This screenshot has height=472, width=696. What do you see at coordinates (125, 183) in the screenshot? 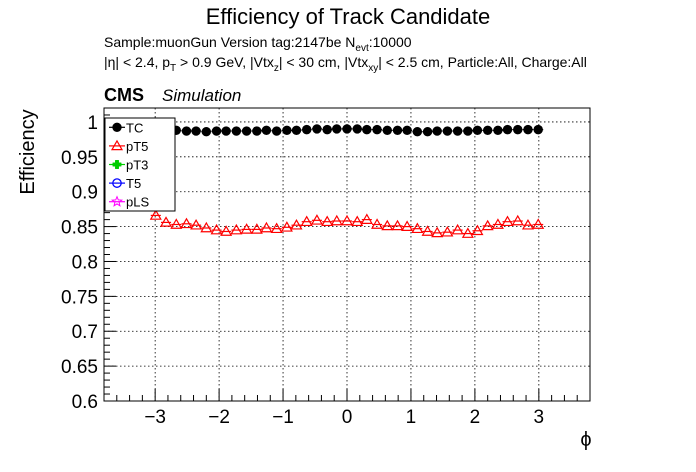
I see `legend-item-t5: T5` at bounding box center [125, 183].